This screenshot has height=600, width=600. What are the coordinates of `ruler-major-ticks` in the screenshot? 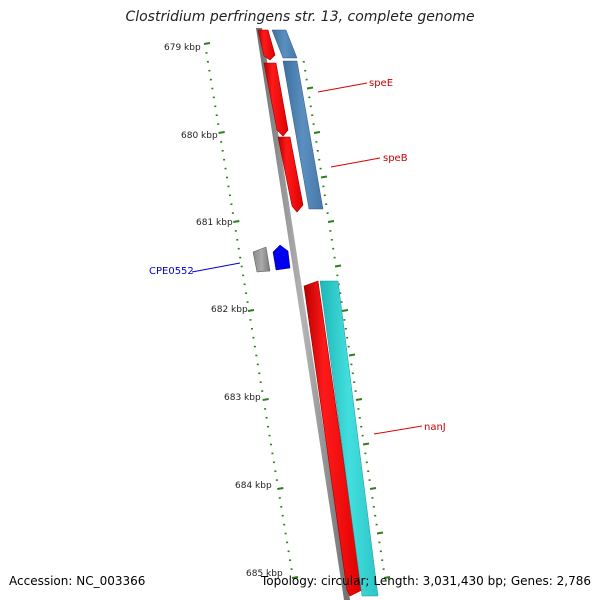 It's located at (251, 310).